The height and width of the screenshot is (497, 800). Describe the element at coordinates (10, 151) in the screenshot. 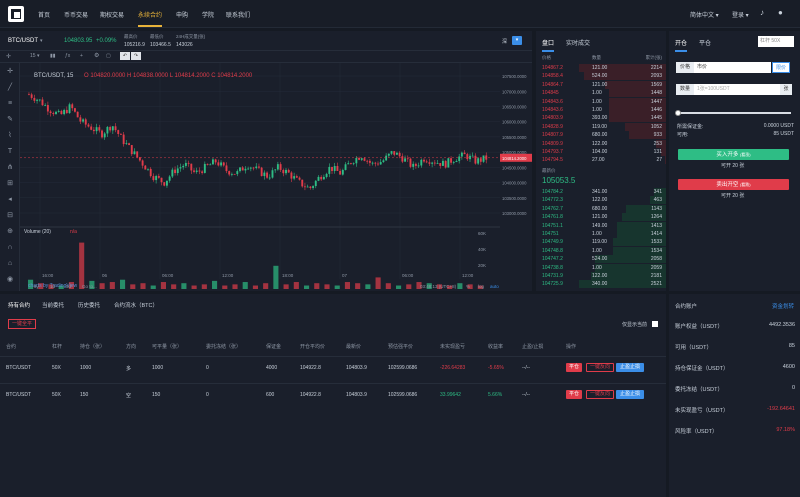

I see `text-tool-icon: T` at that location.